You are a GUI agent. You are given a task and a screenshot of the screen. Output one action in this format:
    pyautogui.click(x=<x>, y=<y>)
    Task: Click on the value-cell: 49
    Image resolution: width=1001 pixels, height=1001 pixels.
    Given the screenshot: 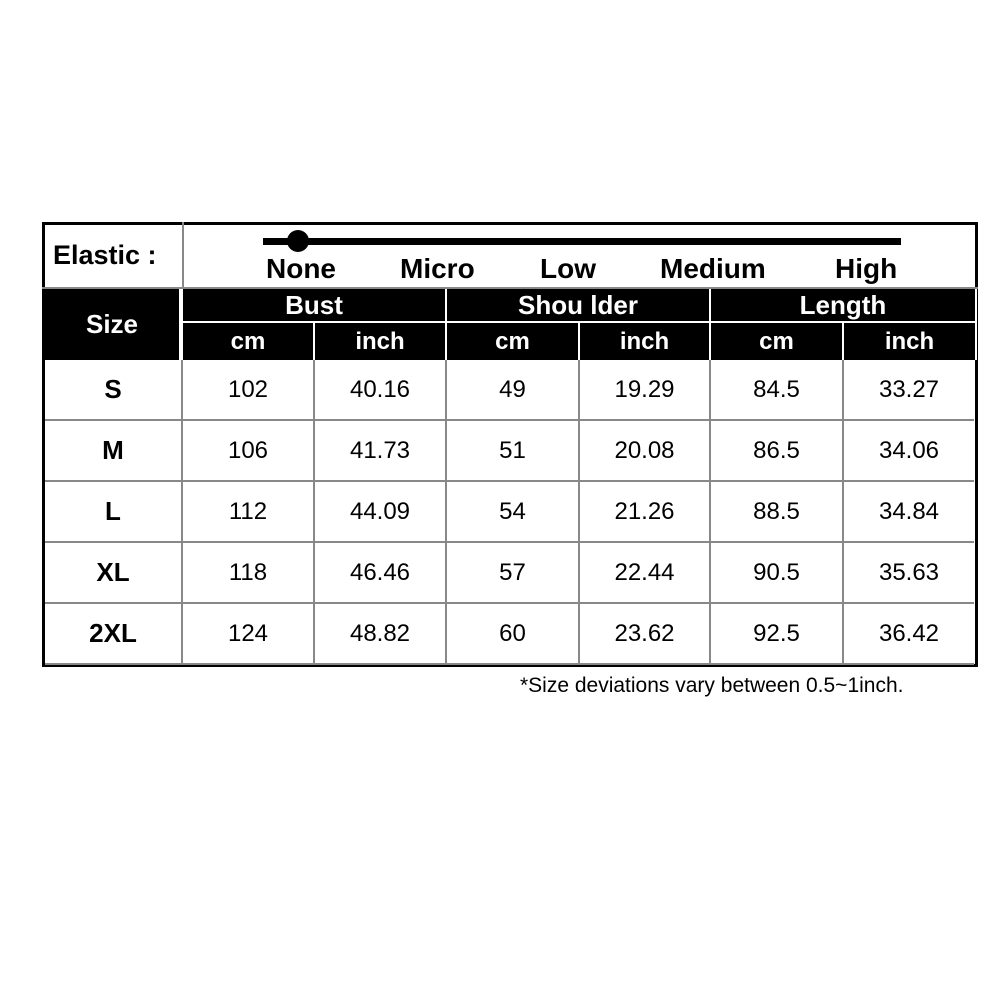 What is the action you would take?
    pyautogui.click(x=513, y=390)
    